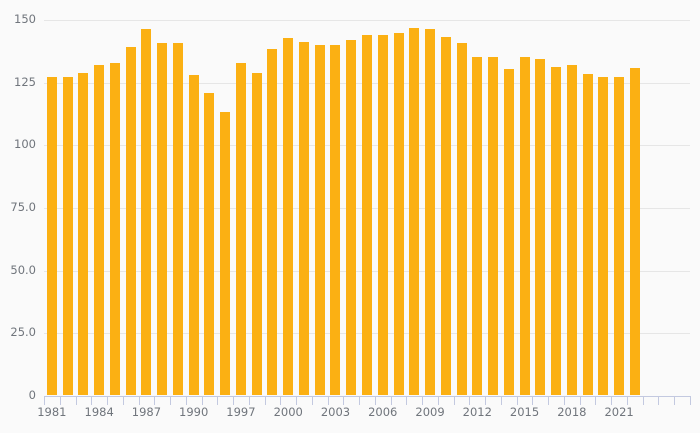  Describe the element at coordinates (23, 269) in the screenshot. I see `y-tick-label: 50.0` at that location.